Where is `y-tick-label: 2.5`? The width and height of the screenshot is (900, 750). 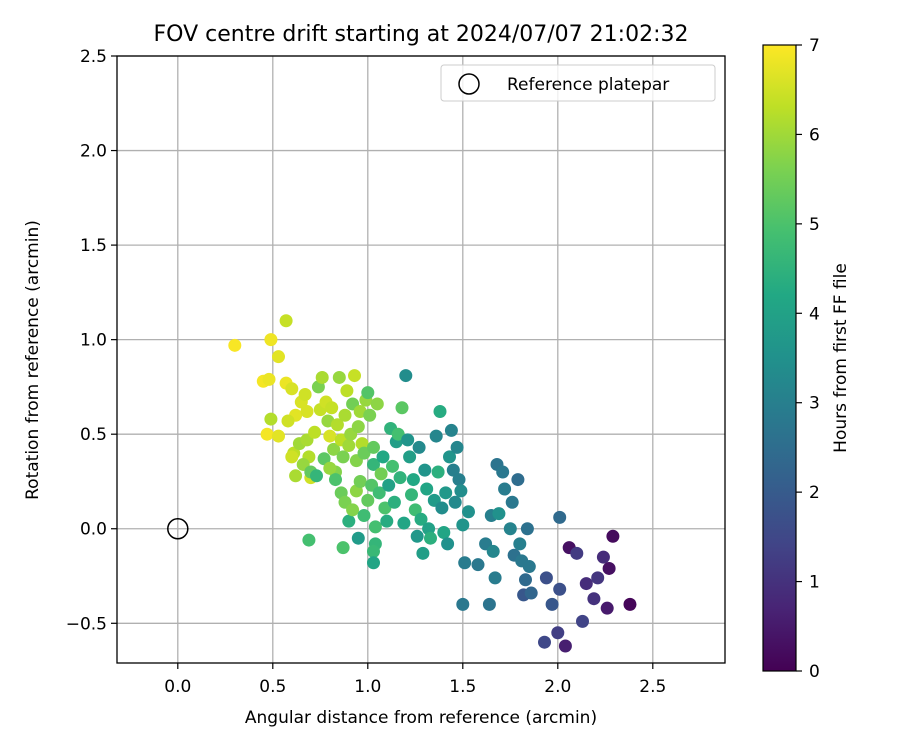
y-tick-label: 2.5 is located at coordinates (93, 57).